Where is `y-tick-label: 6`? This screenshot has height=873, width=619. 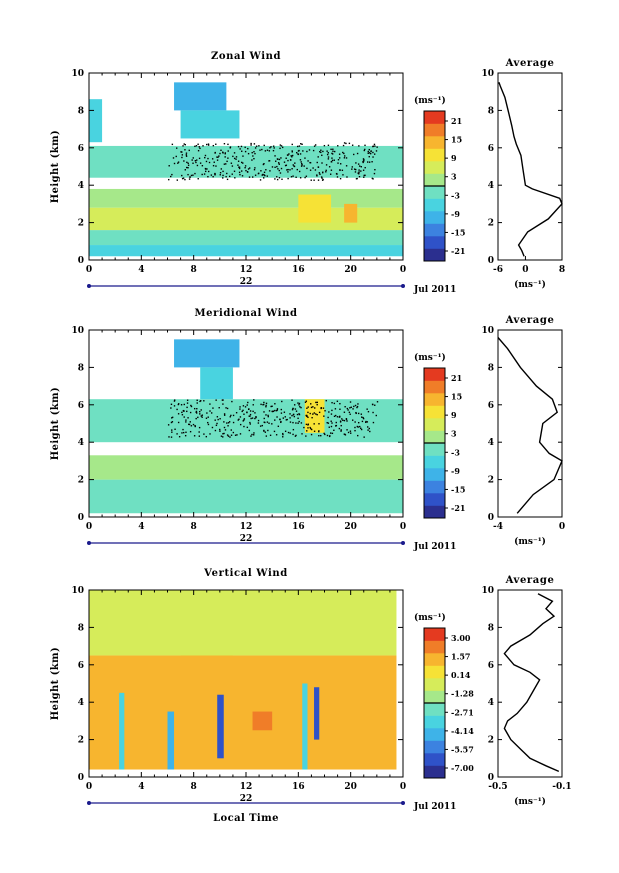 y-tick-label: 6 is located at coordinates (81, 666).